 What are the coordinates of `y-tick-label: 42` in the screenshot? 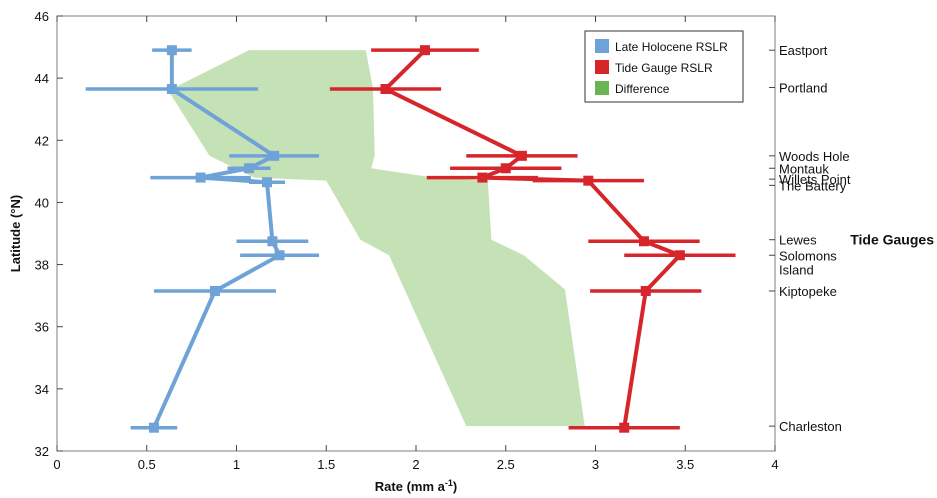 It's located at (42, 140).